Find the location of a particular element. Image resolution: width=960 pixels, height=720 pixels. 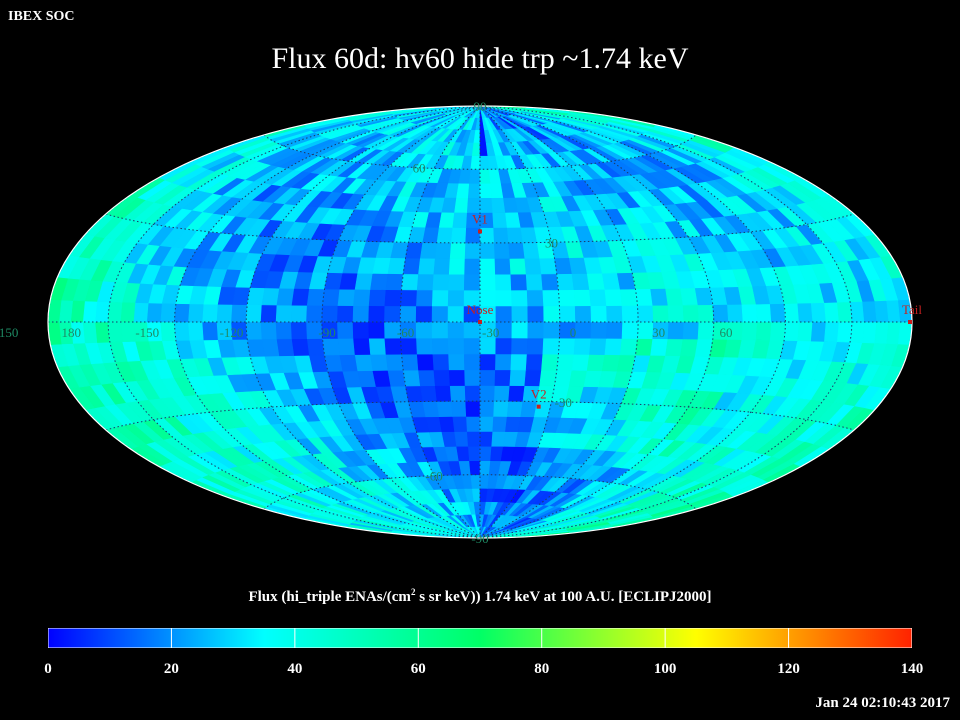

colorbar-tick-label: 0 is located at coordinates (48, 669).